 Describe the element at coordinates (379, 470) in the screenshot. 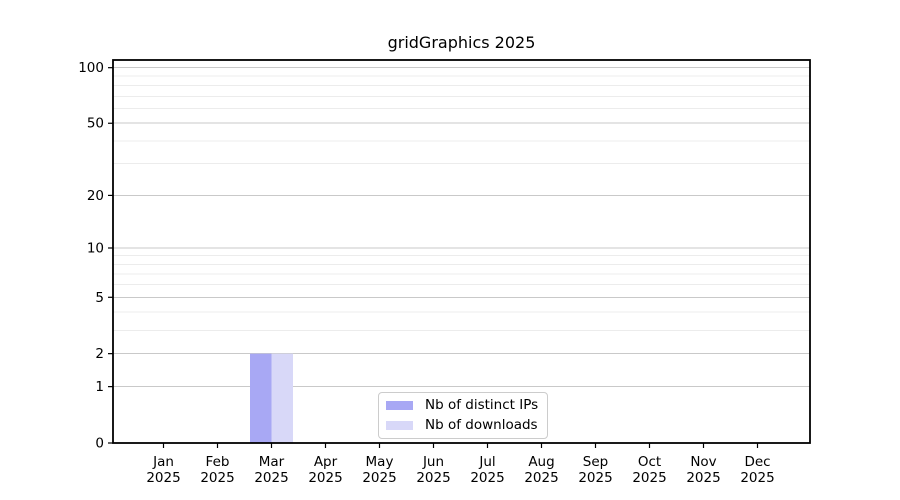

I see `x-tick-label: May 2025` at that location.